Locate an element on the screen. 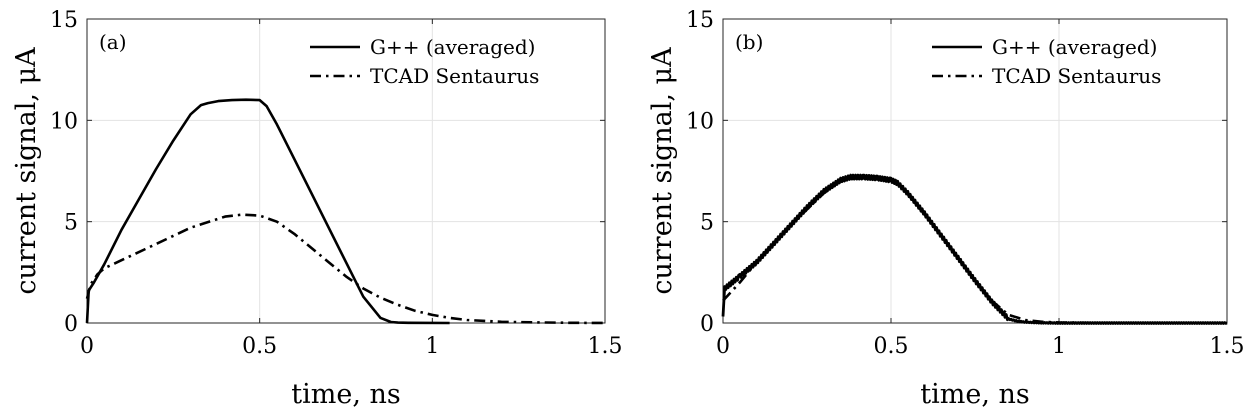  chart-a-xtick-label-0: 0 is located at coordinates (87, 346).